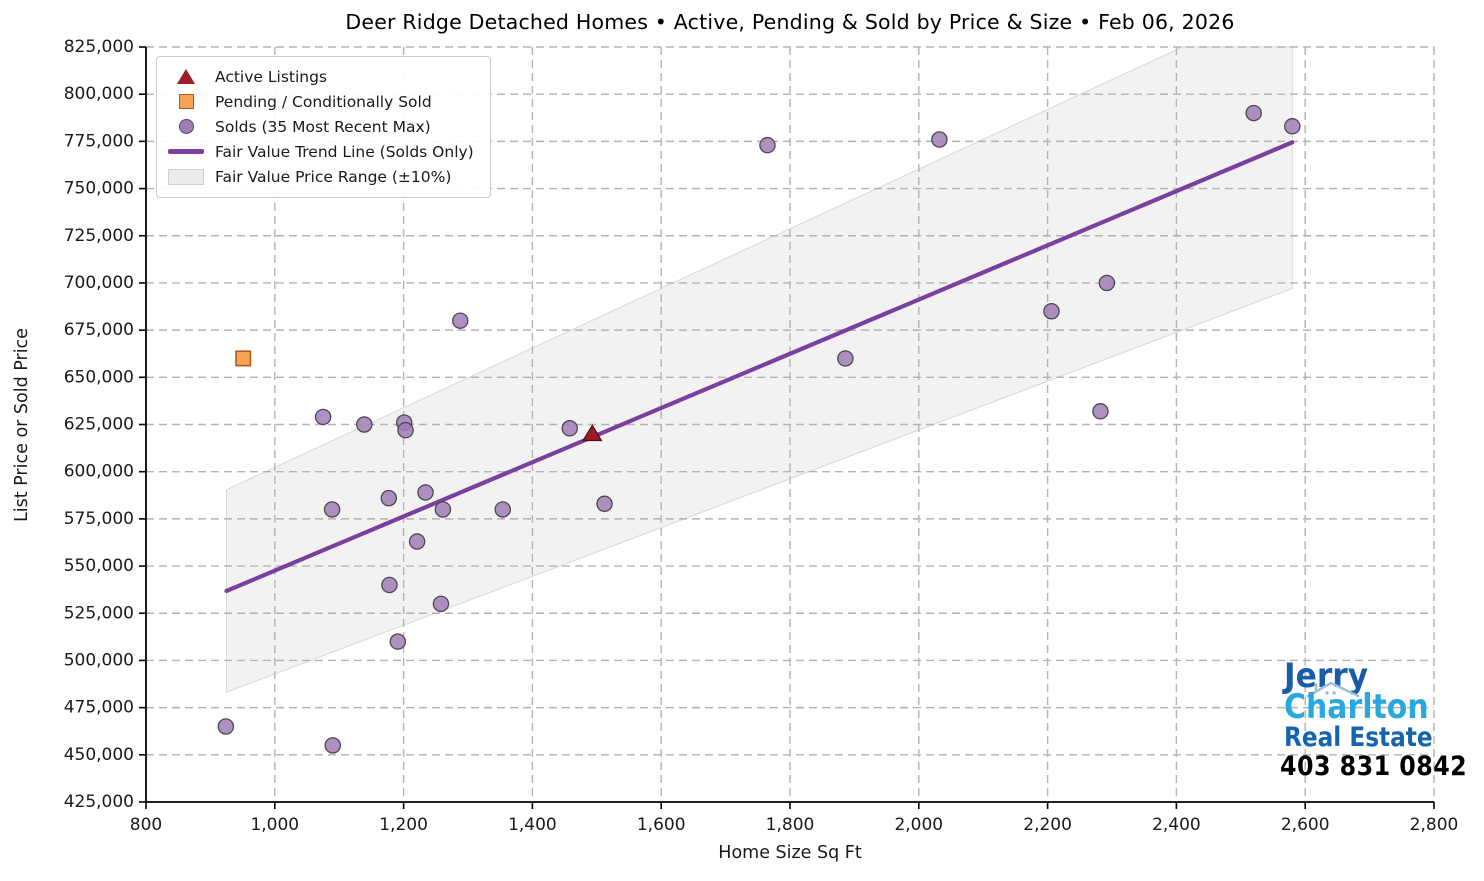 The image size is (1484, 881). I want to click on y-tick-label: 625,000, so click(99, 425).